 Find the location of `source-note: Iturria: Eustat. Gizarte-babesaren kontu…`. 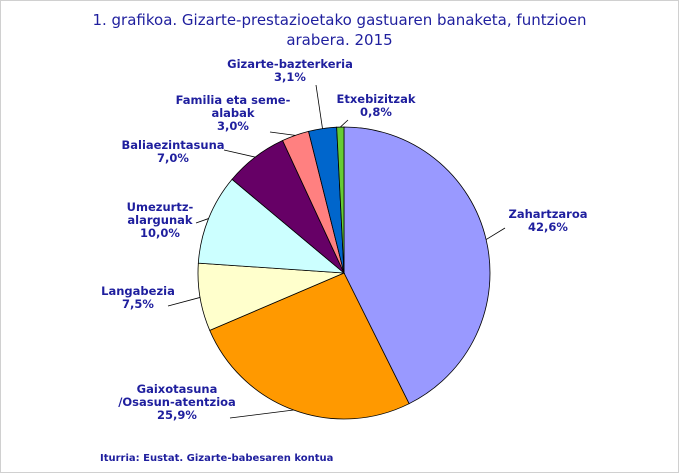

source-note: Iturria: Eustat. Gizarte-babesaren kontu… is located at coordinates (217, 458).